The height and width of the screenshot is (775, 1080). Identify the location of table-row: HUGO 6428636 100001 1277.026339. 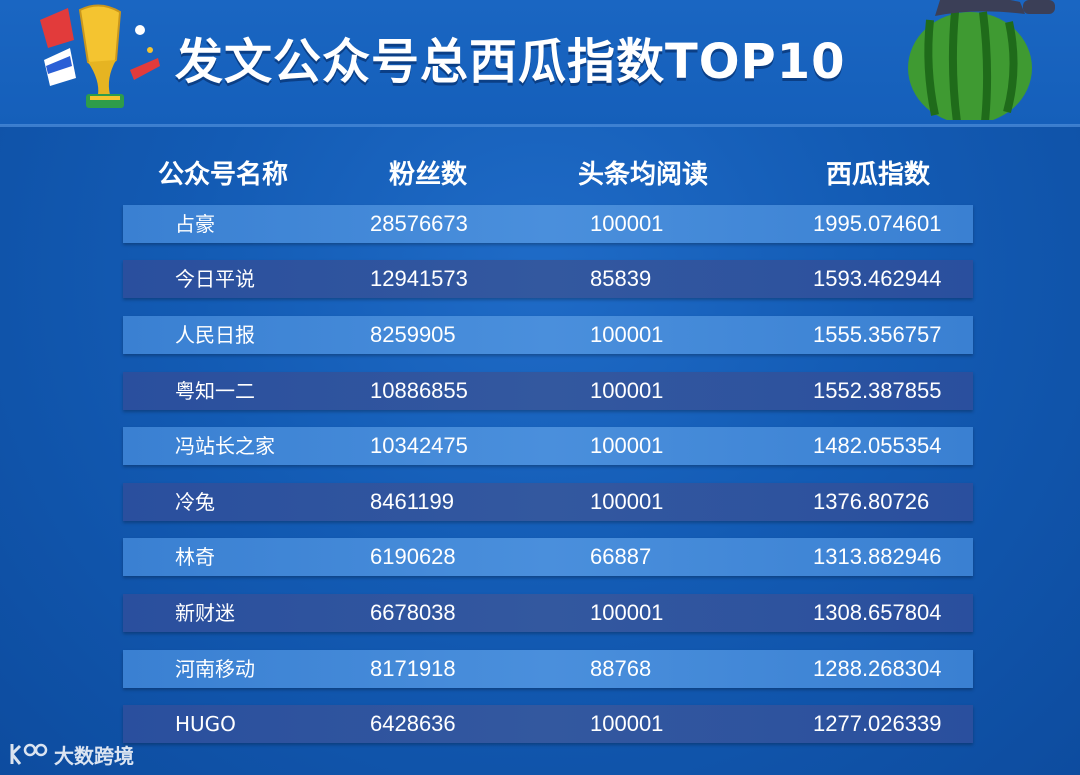
(548, 724).